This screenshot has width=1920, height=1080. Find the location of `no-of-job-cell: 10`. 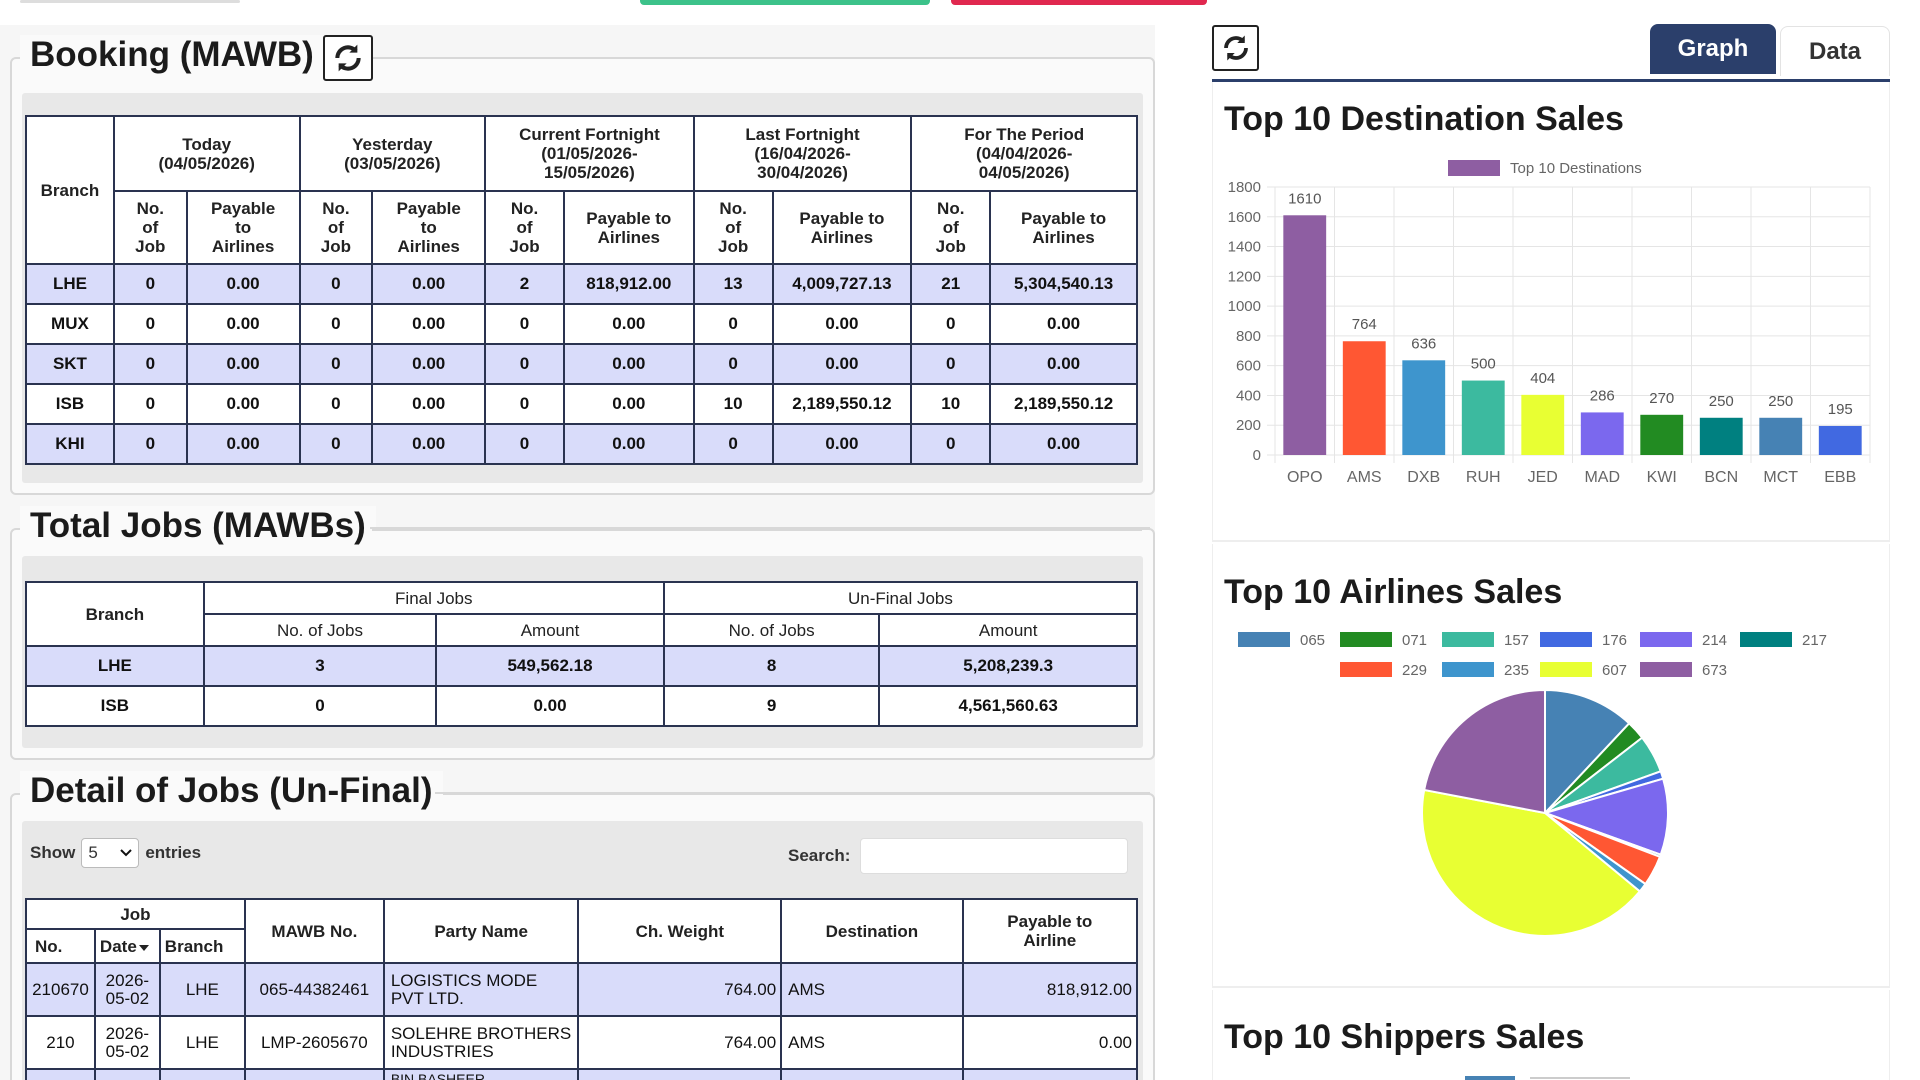

no-of-job-cell: 10 is located at coordinates (951, 404).